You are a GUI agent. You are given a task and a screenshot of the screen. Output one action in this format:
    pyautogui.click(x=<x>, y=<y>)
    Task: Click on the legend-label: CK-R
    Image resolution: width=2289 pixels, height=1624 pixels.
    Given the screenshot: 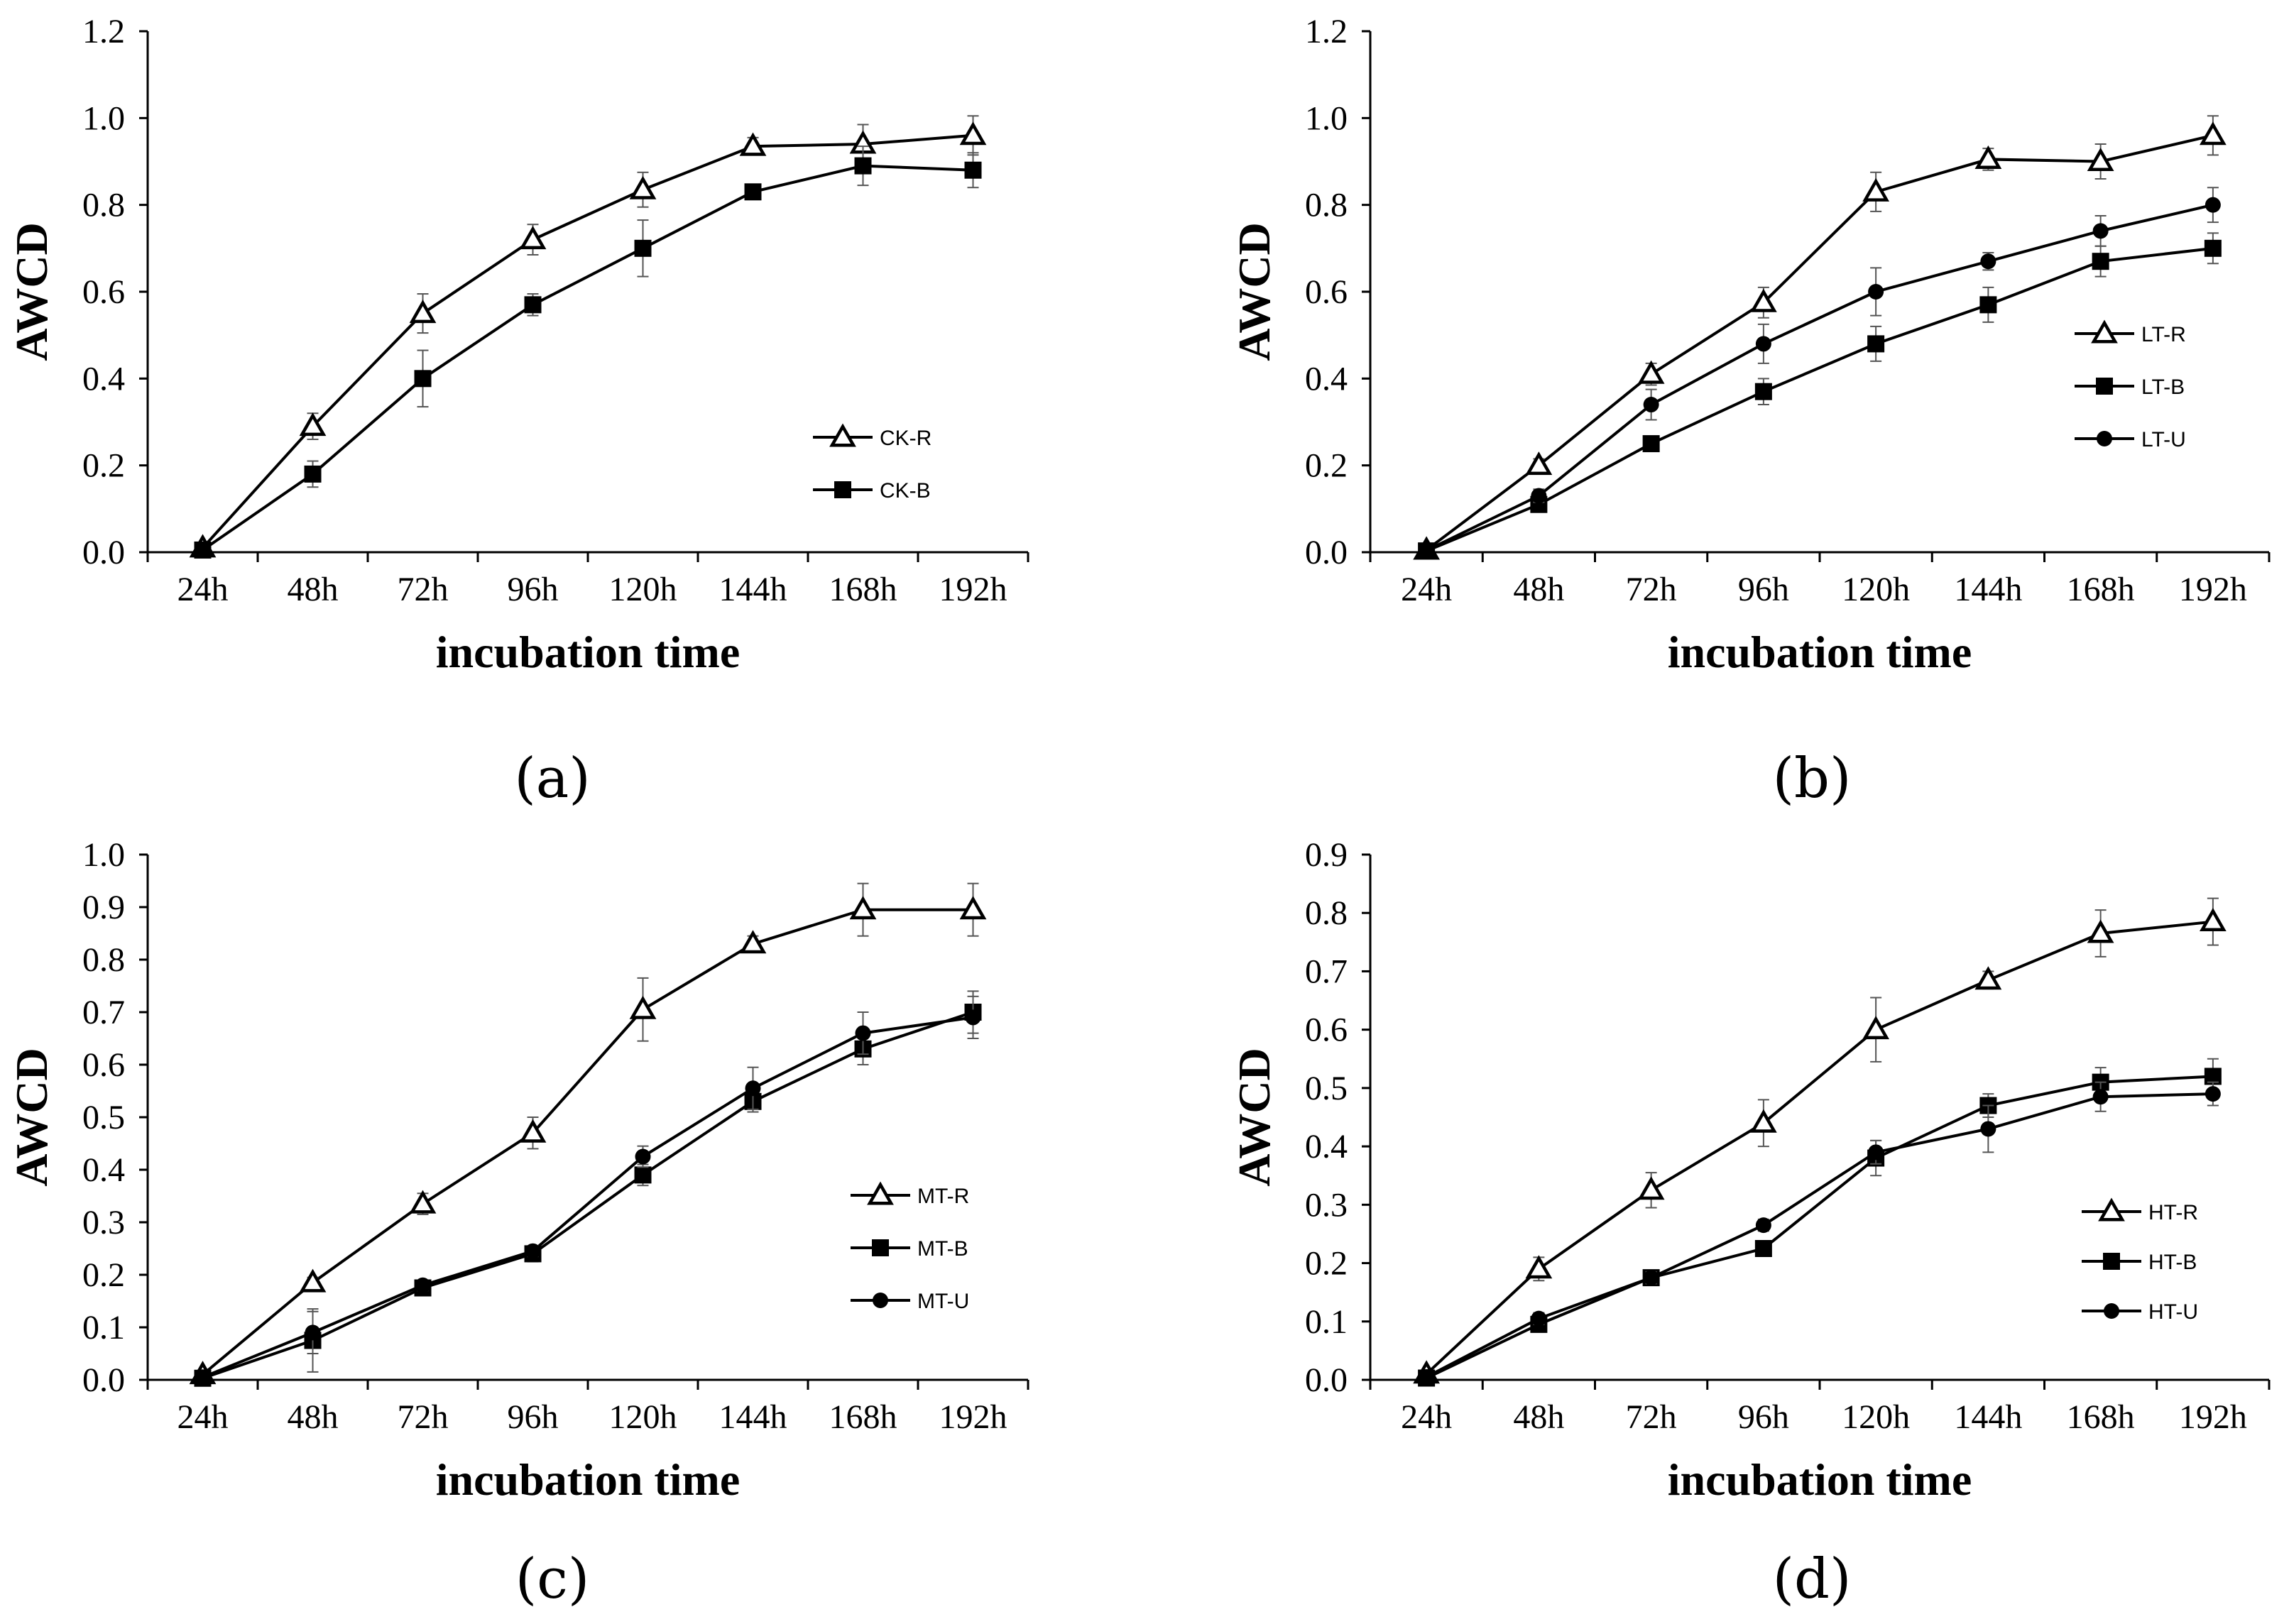 What is the action you would take?
    pyautogui.click(x=906, y=438)
    